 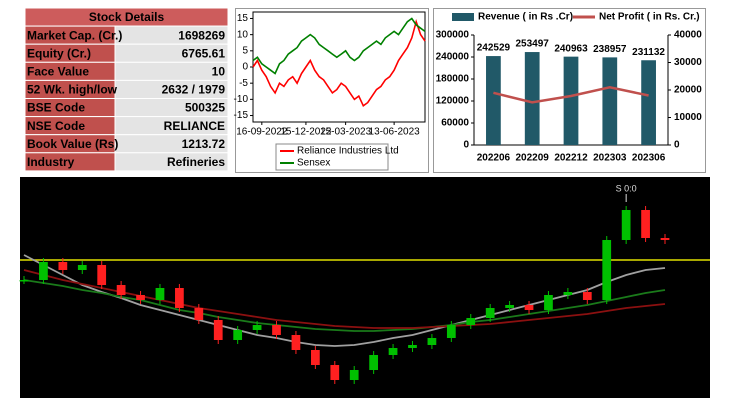 I want to click on legend-swatch, so click(x=463, y=17).